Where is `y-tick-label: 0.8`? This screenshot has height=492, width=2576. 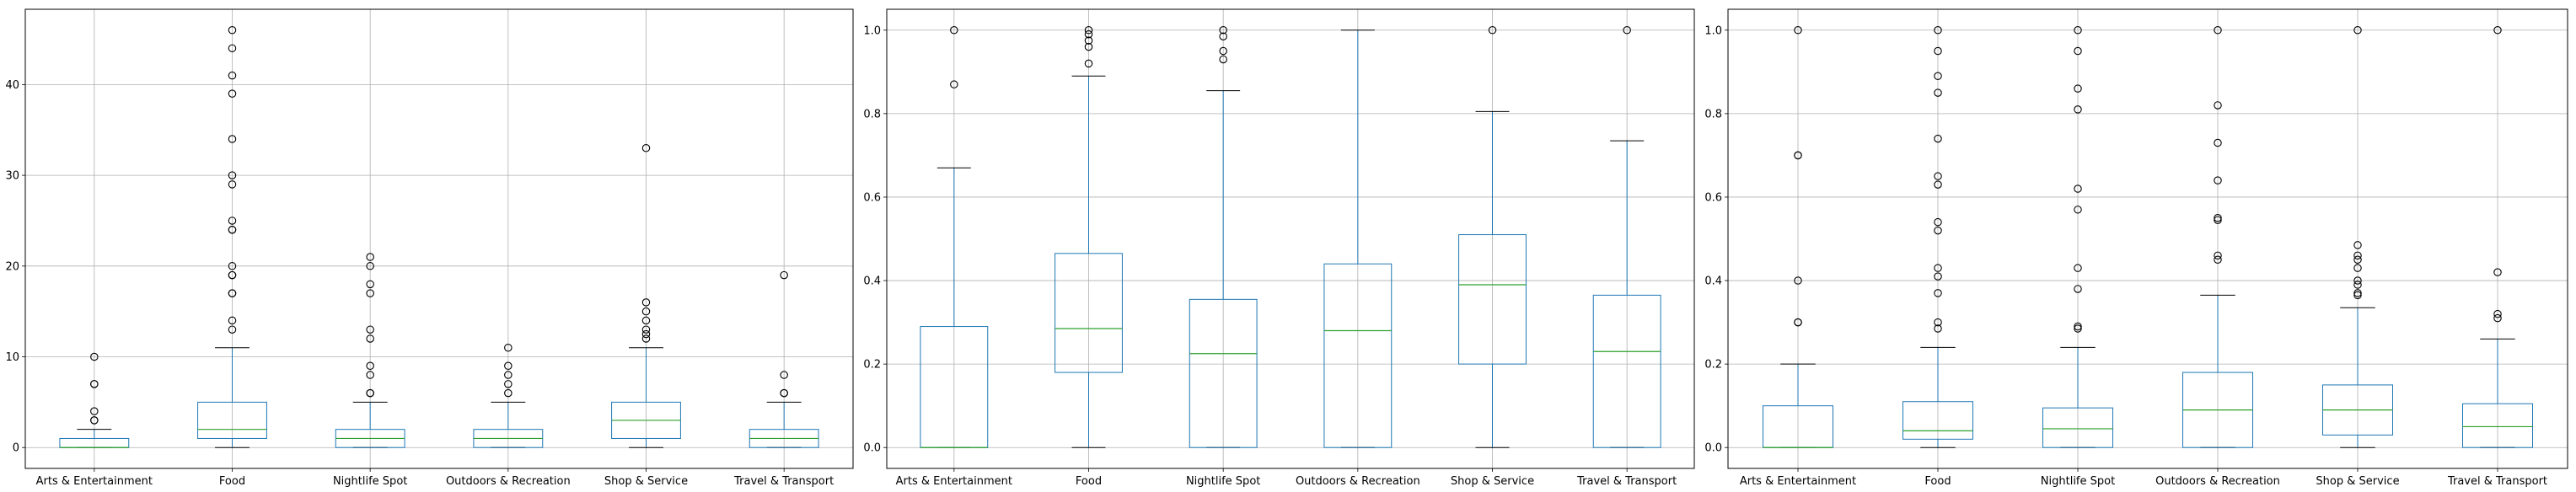
y-tick-label: 0.8 is located at coordinates (1713, 114).